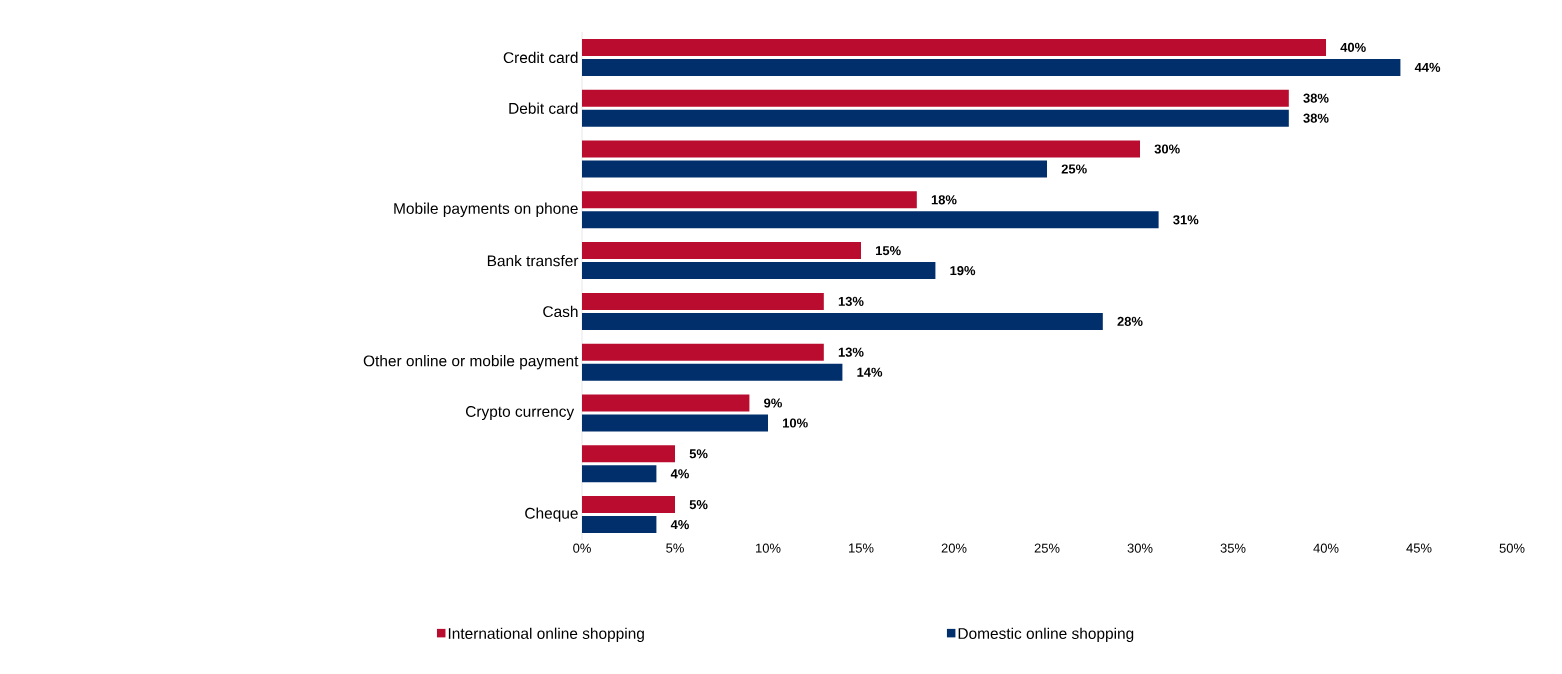 The image size is (1562, 674). Describe the element at coordinates (954, 548) in the screenshot. I see `x-tick-label: 20%` at that location.